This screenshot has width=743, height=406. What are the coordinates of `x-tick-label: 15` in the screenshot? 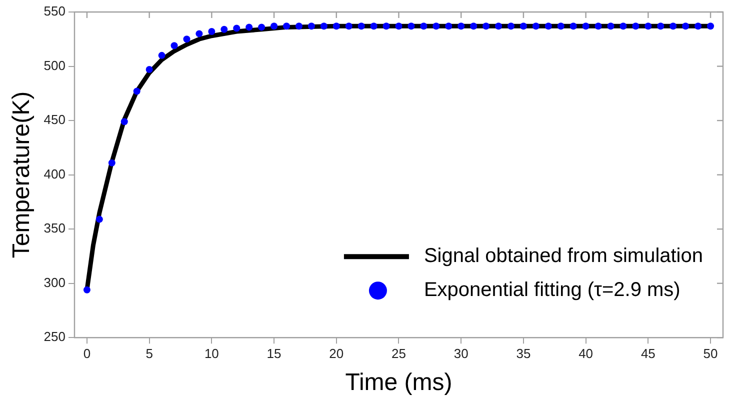 It's located at (274, 353).